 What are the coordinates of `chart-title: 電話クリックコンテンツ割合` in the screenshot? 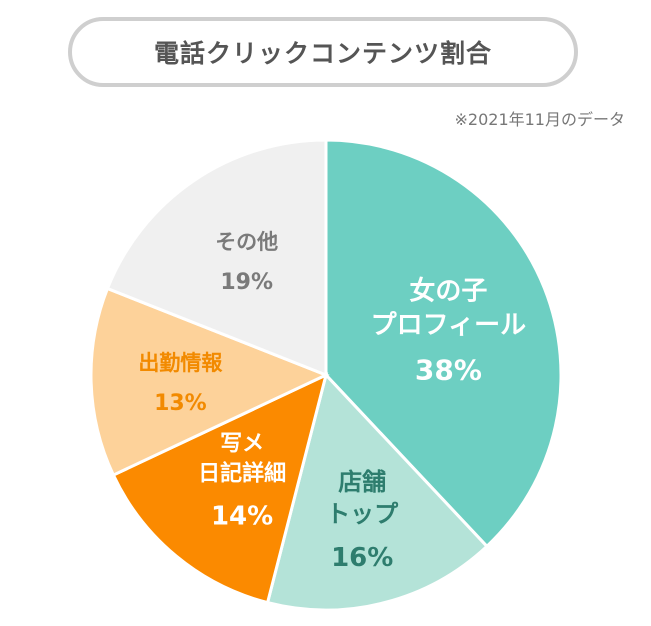 It's located at (322, 53).